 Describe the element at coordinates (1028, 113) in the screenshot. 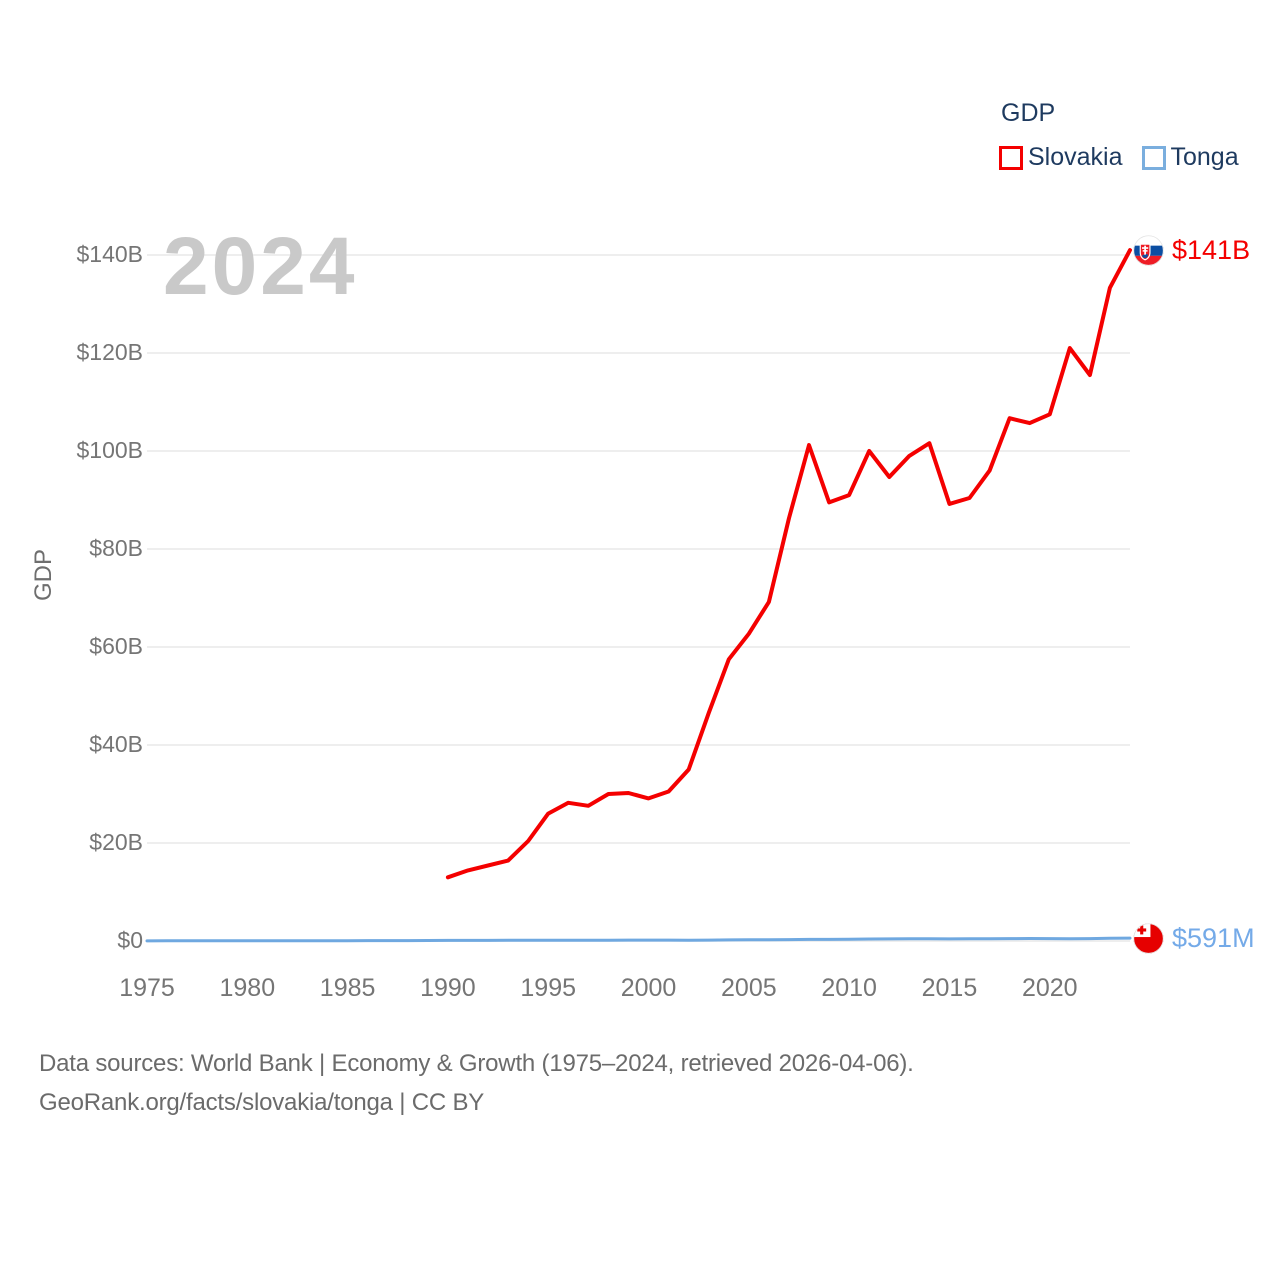

I see `legend-title: GDP` at that location.